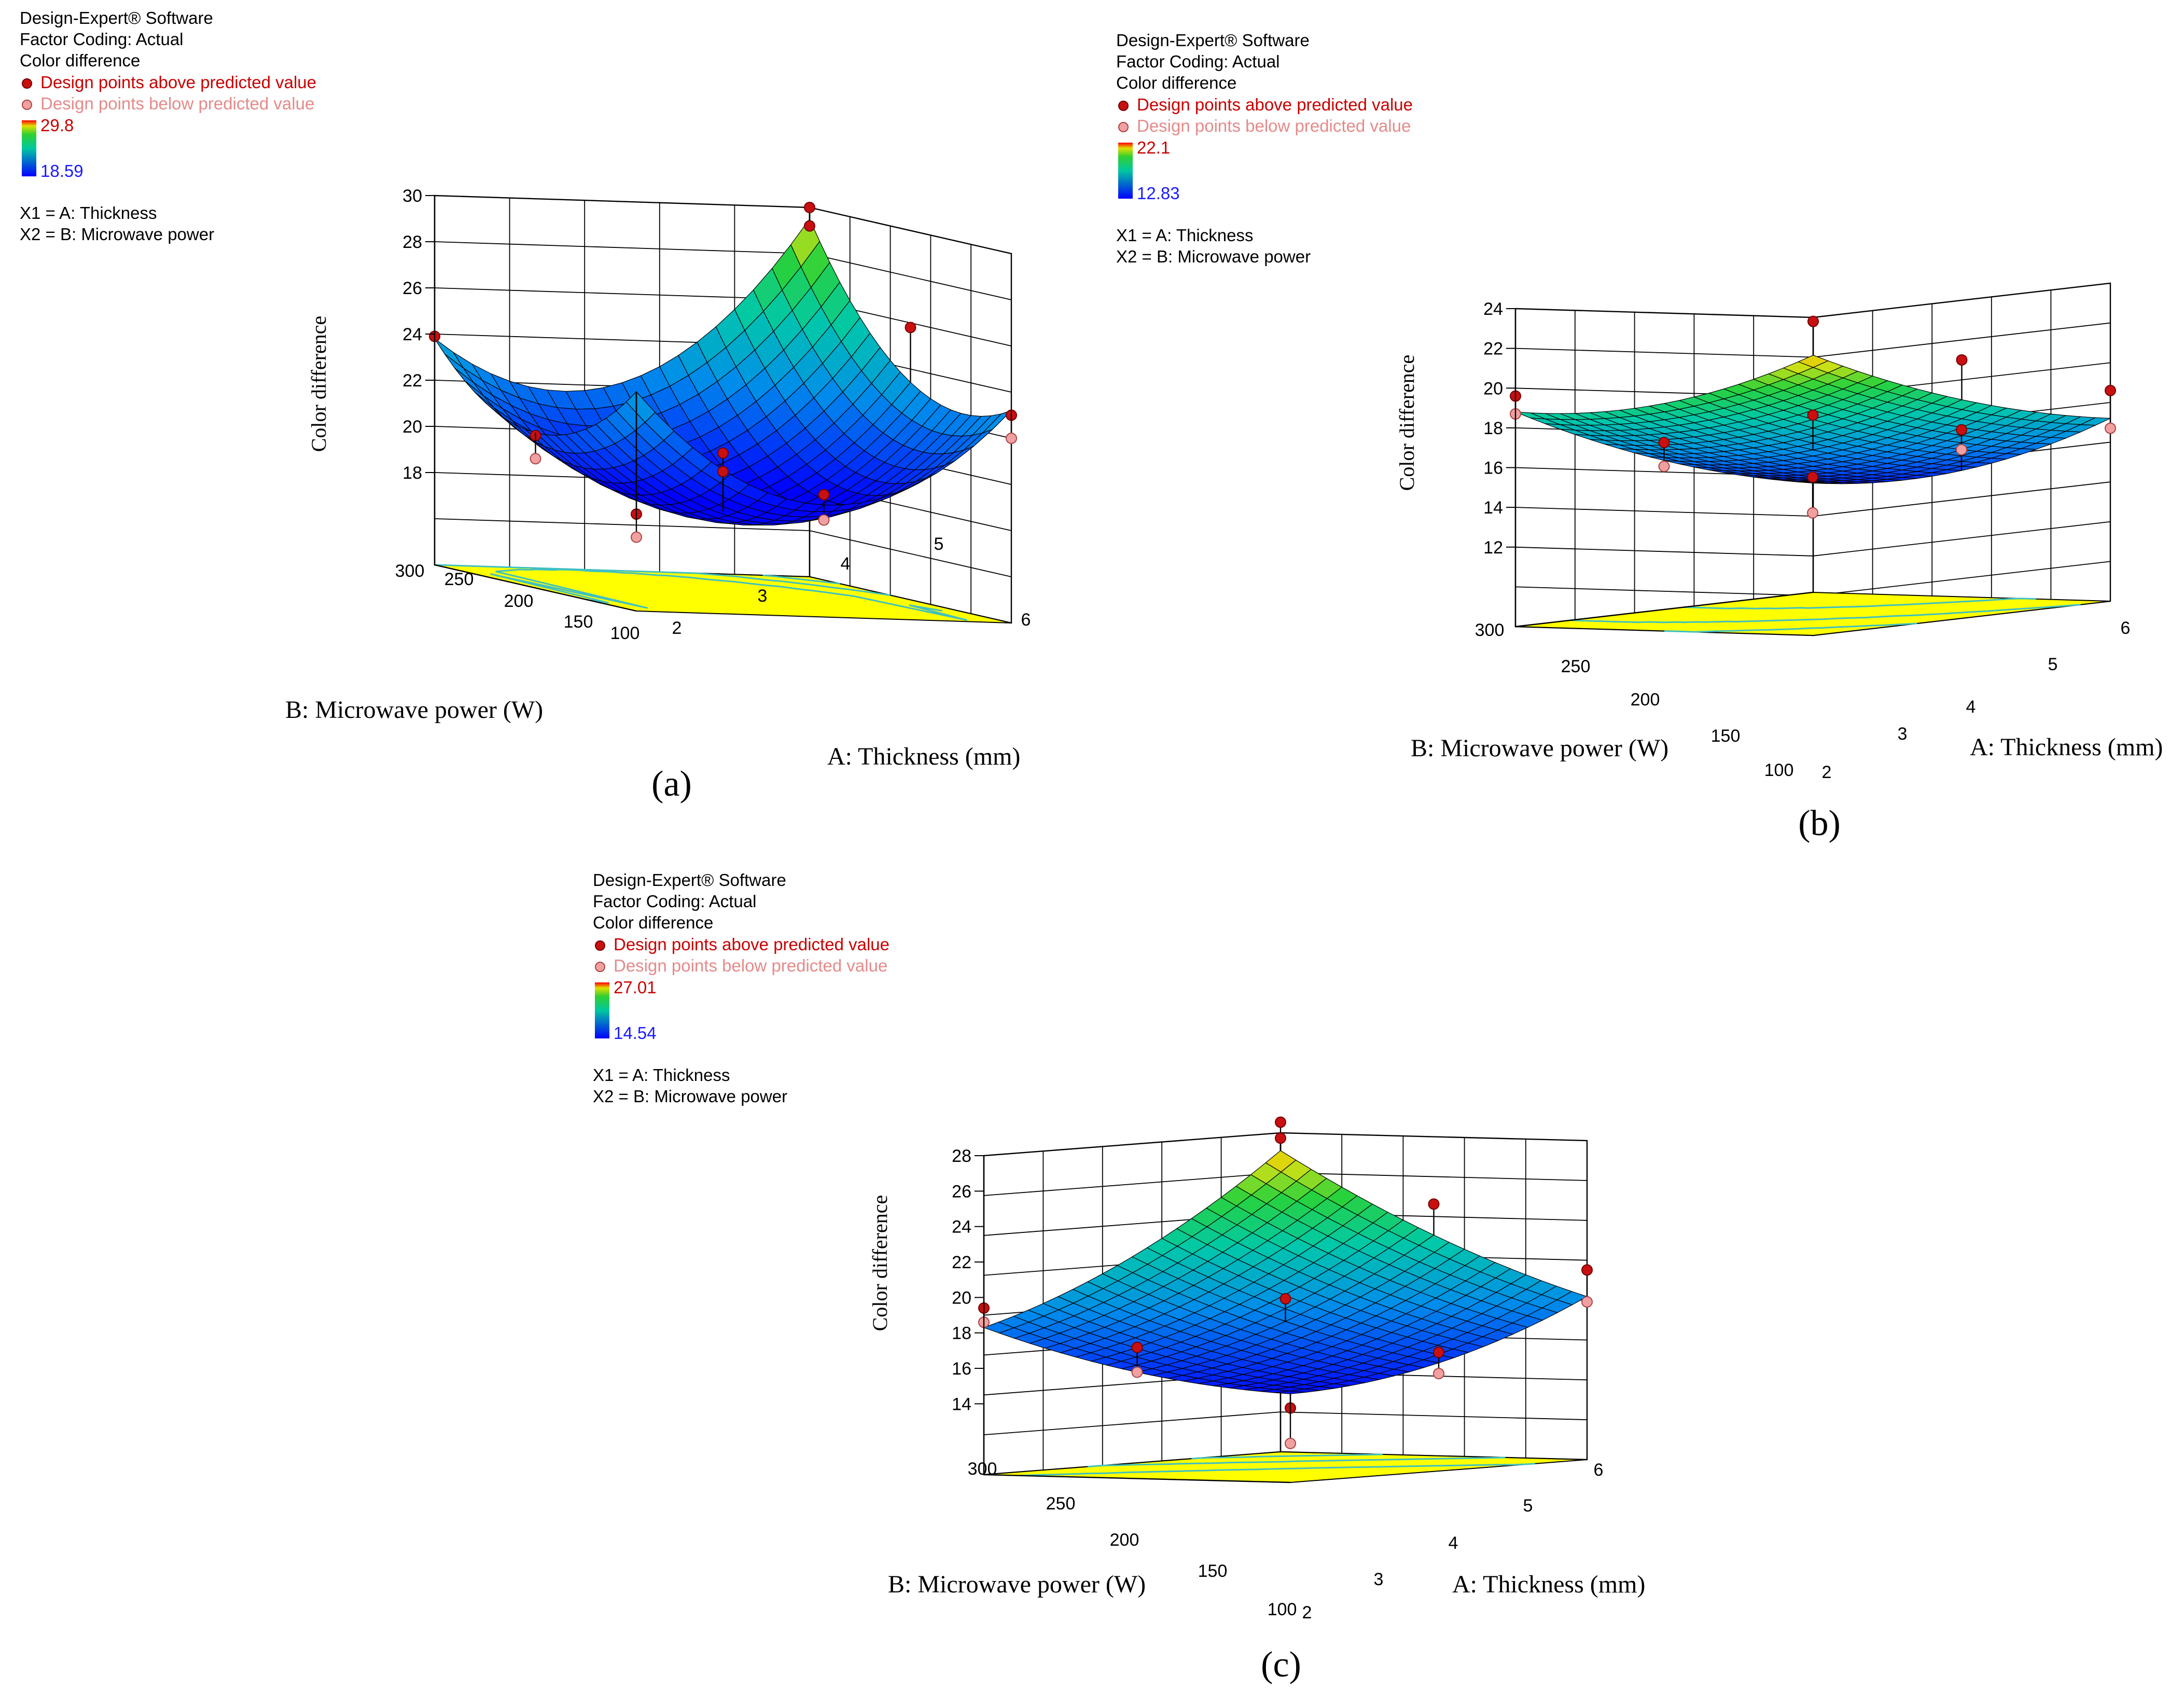 This screenshot has width=2184, height=1692. I want to click on panel-caption: (b), so click(1819, 823).